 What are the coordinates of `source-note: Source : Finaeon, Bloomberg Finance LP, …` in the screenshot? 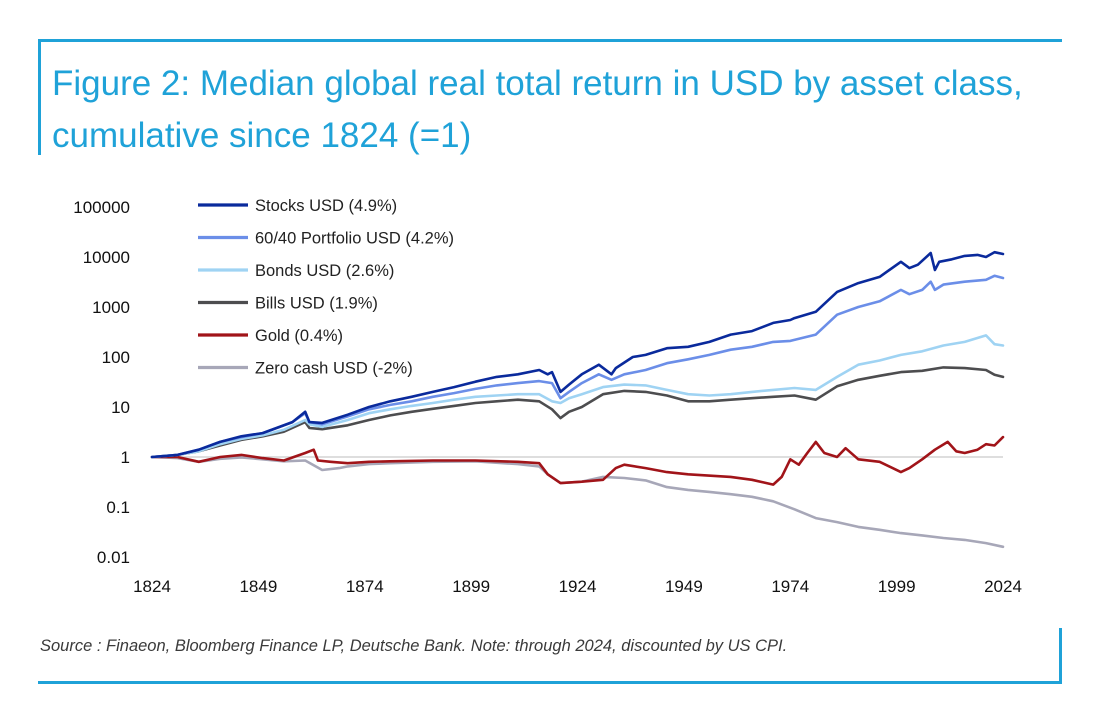 It's located at (414, 646).